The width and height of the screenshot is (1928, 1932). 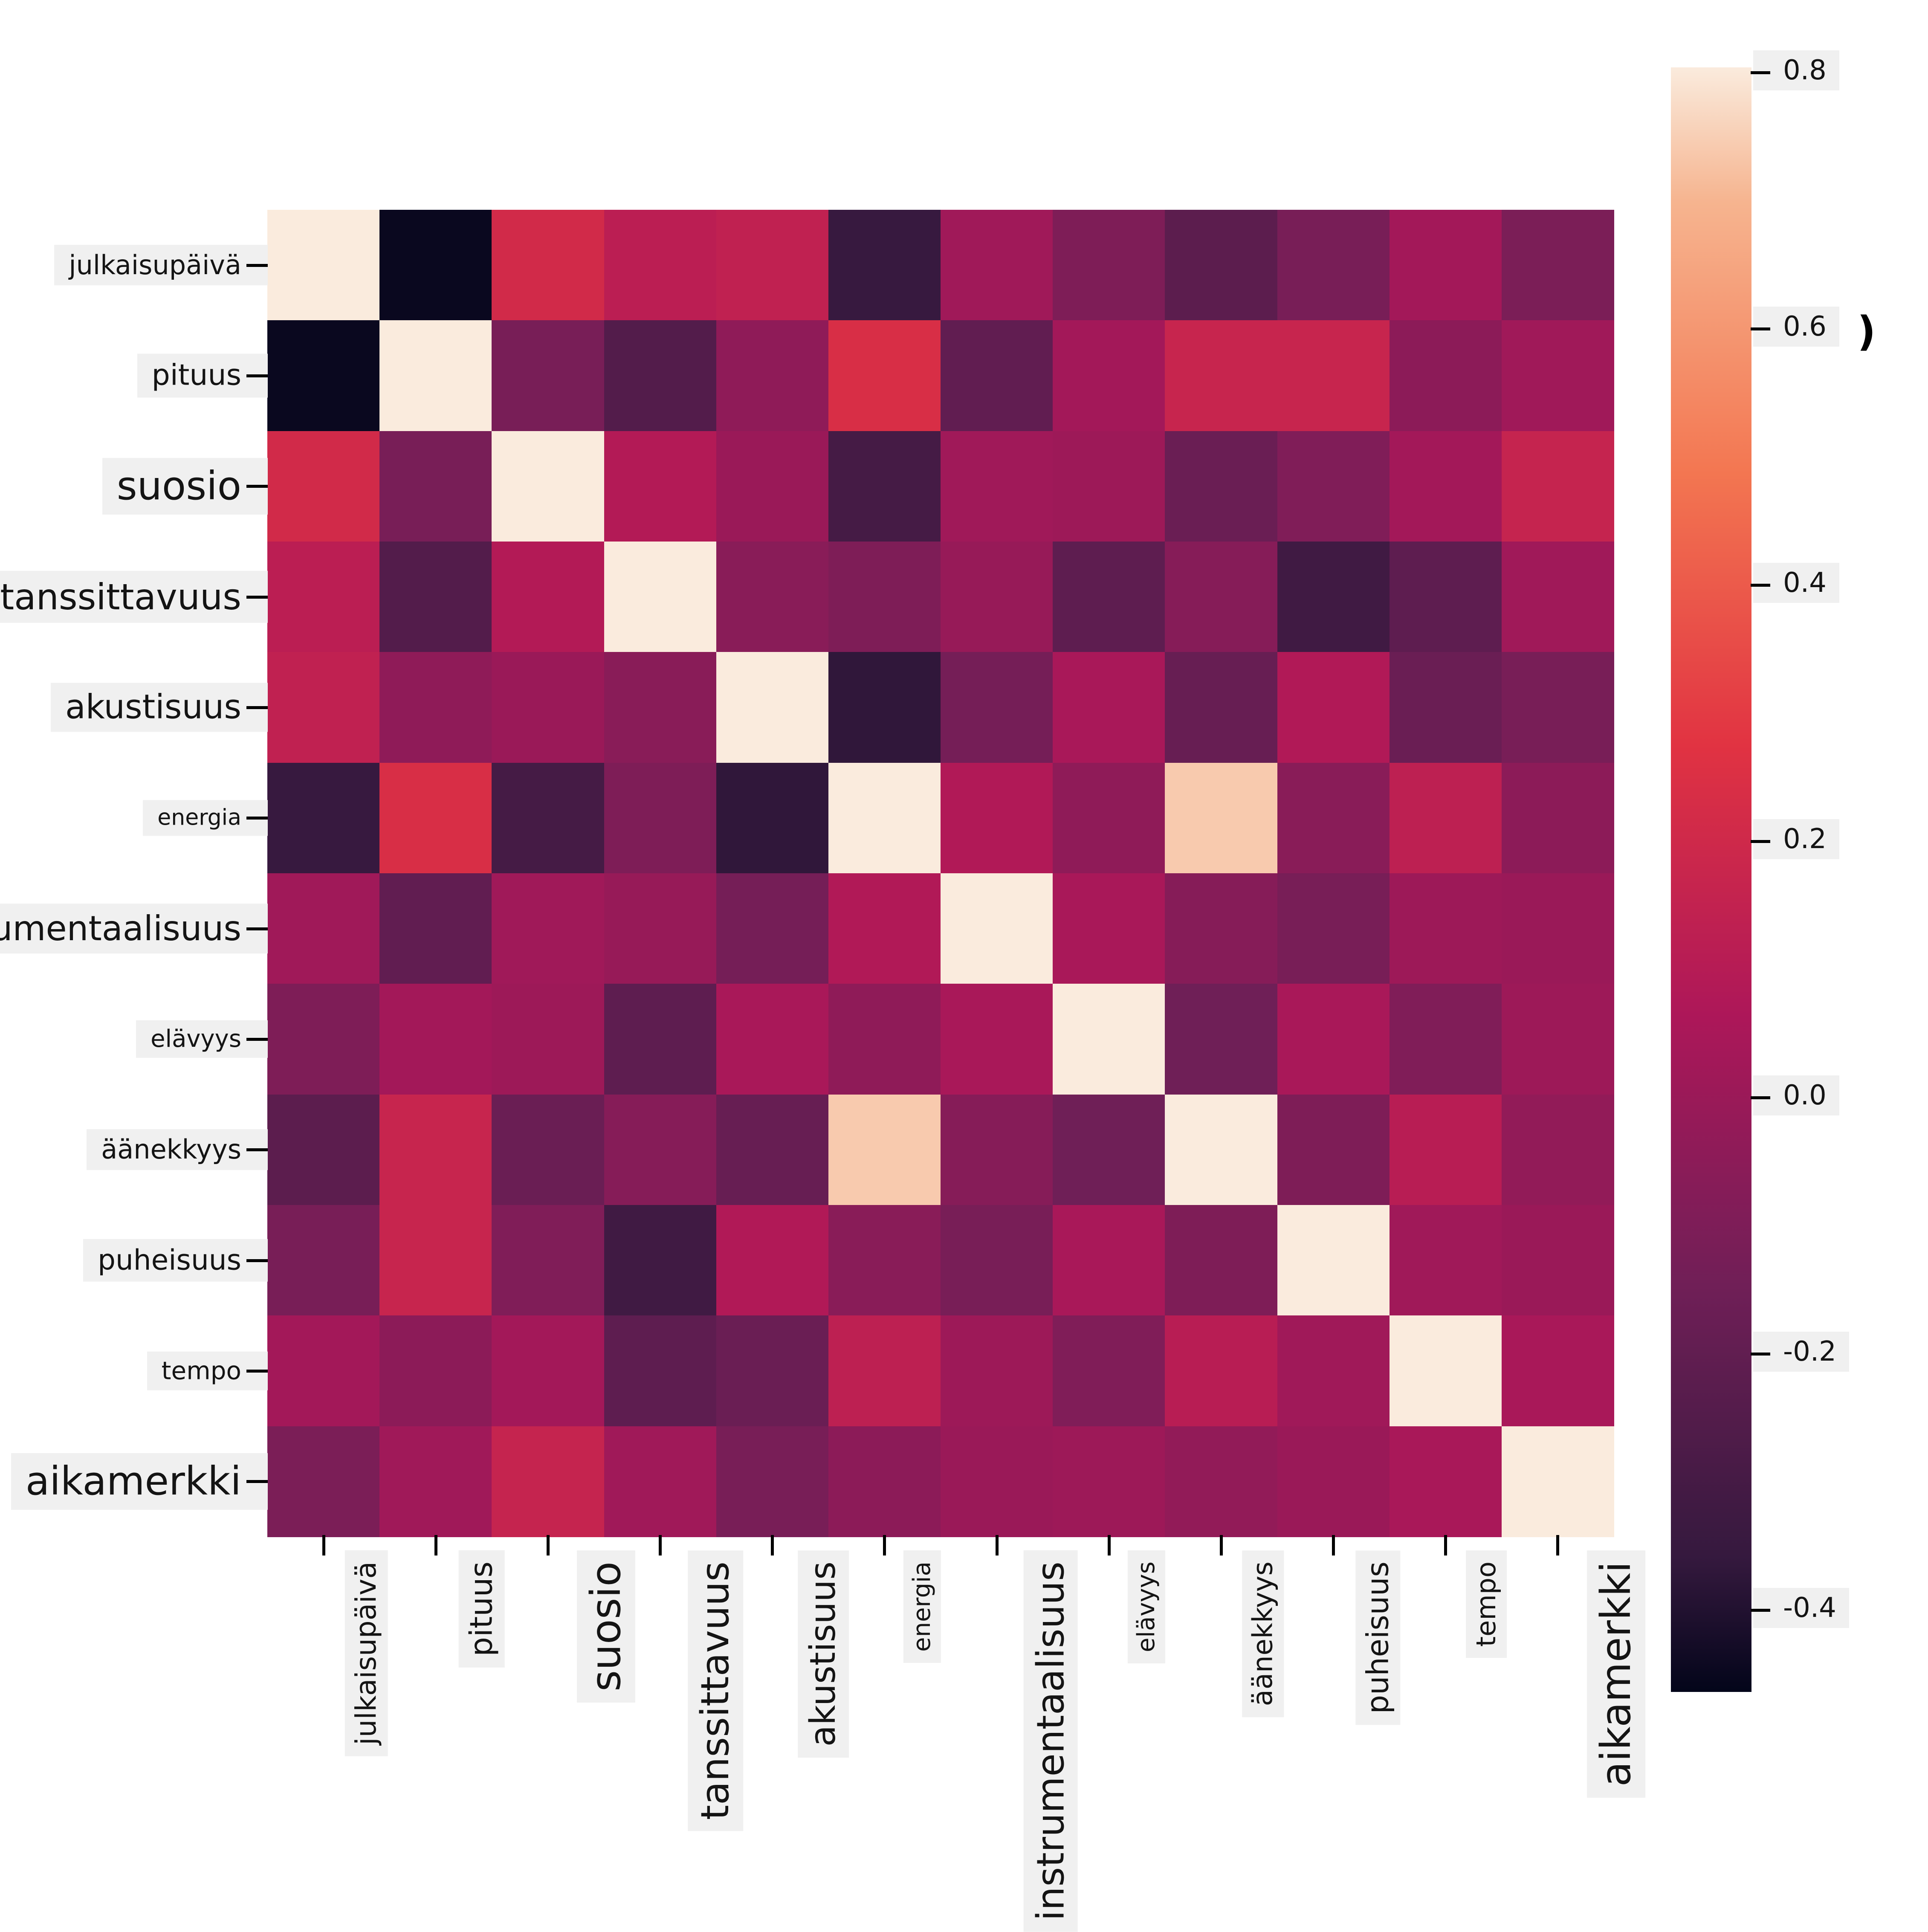 I want to click on row-label-äänekkyys: äänekkyys, so click(x=178, y=1150).